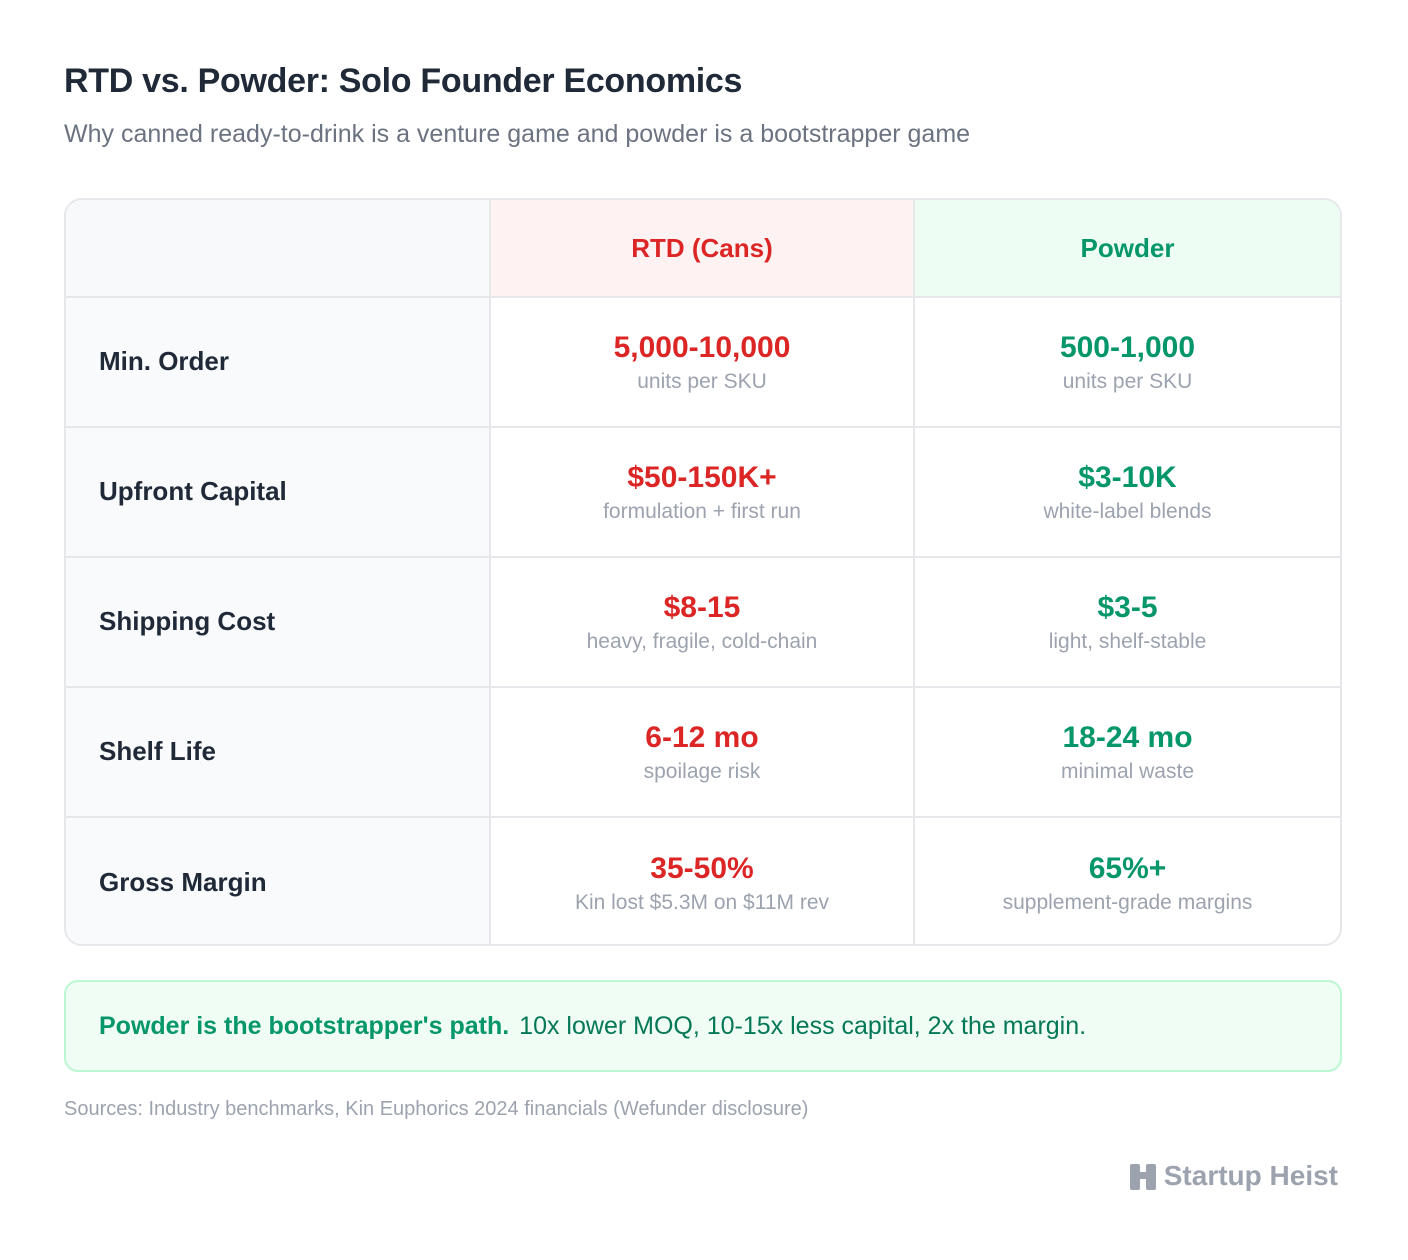 The height and width of the screenshot is (1260, 1408). What do you see at coordinates (183, 881) in the screenshot?
I see `row-label: Gross Margin` at bounding box center [183, 881].